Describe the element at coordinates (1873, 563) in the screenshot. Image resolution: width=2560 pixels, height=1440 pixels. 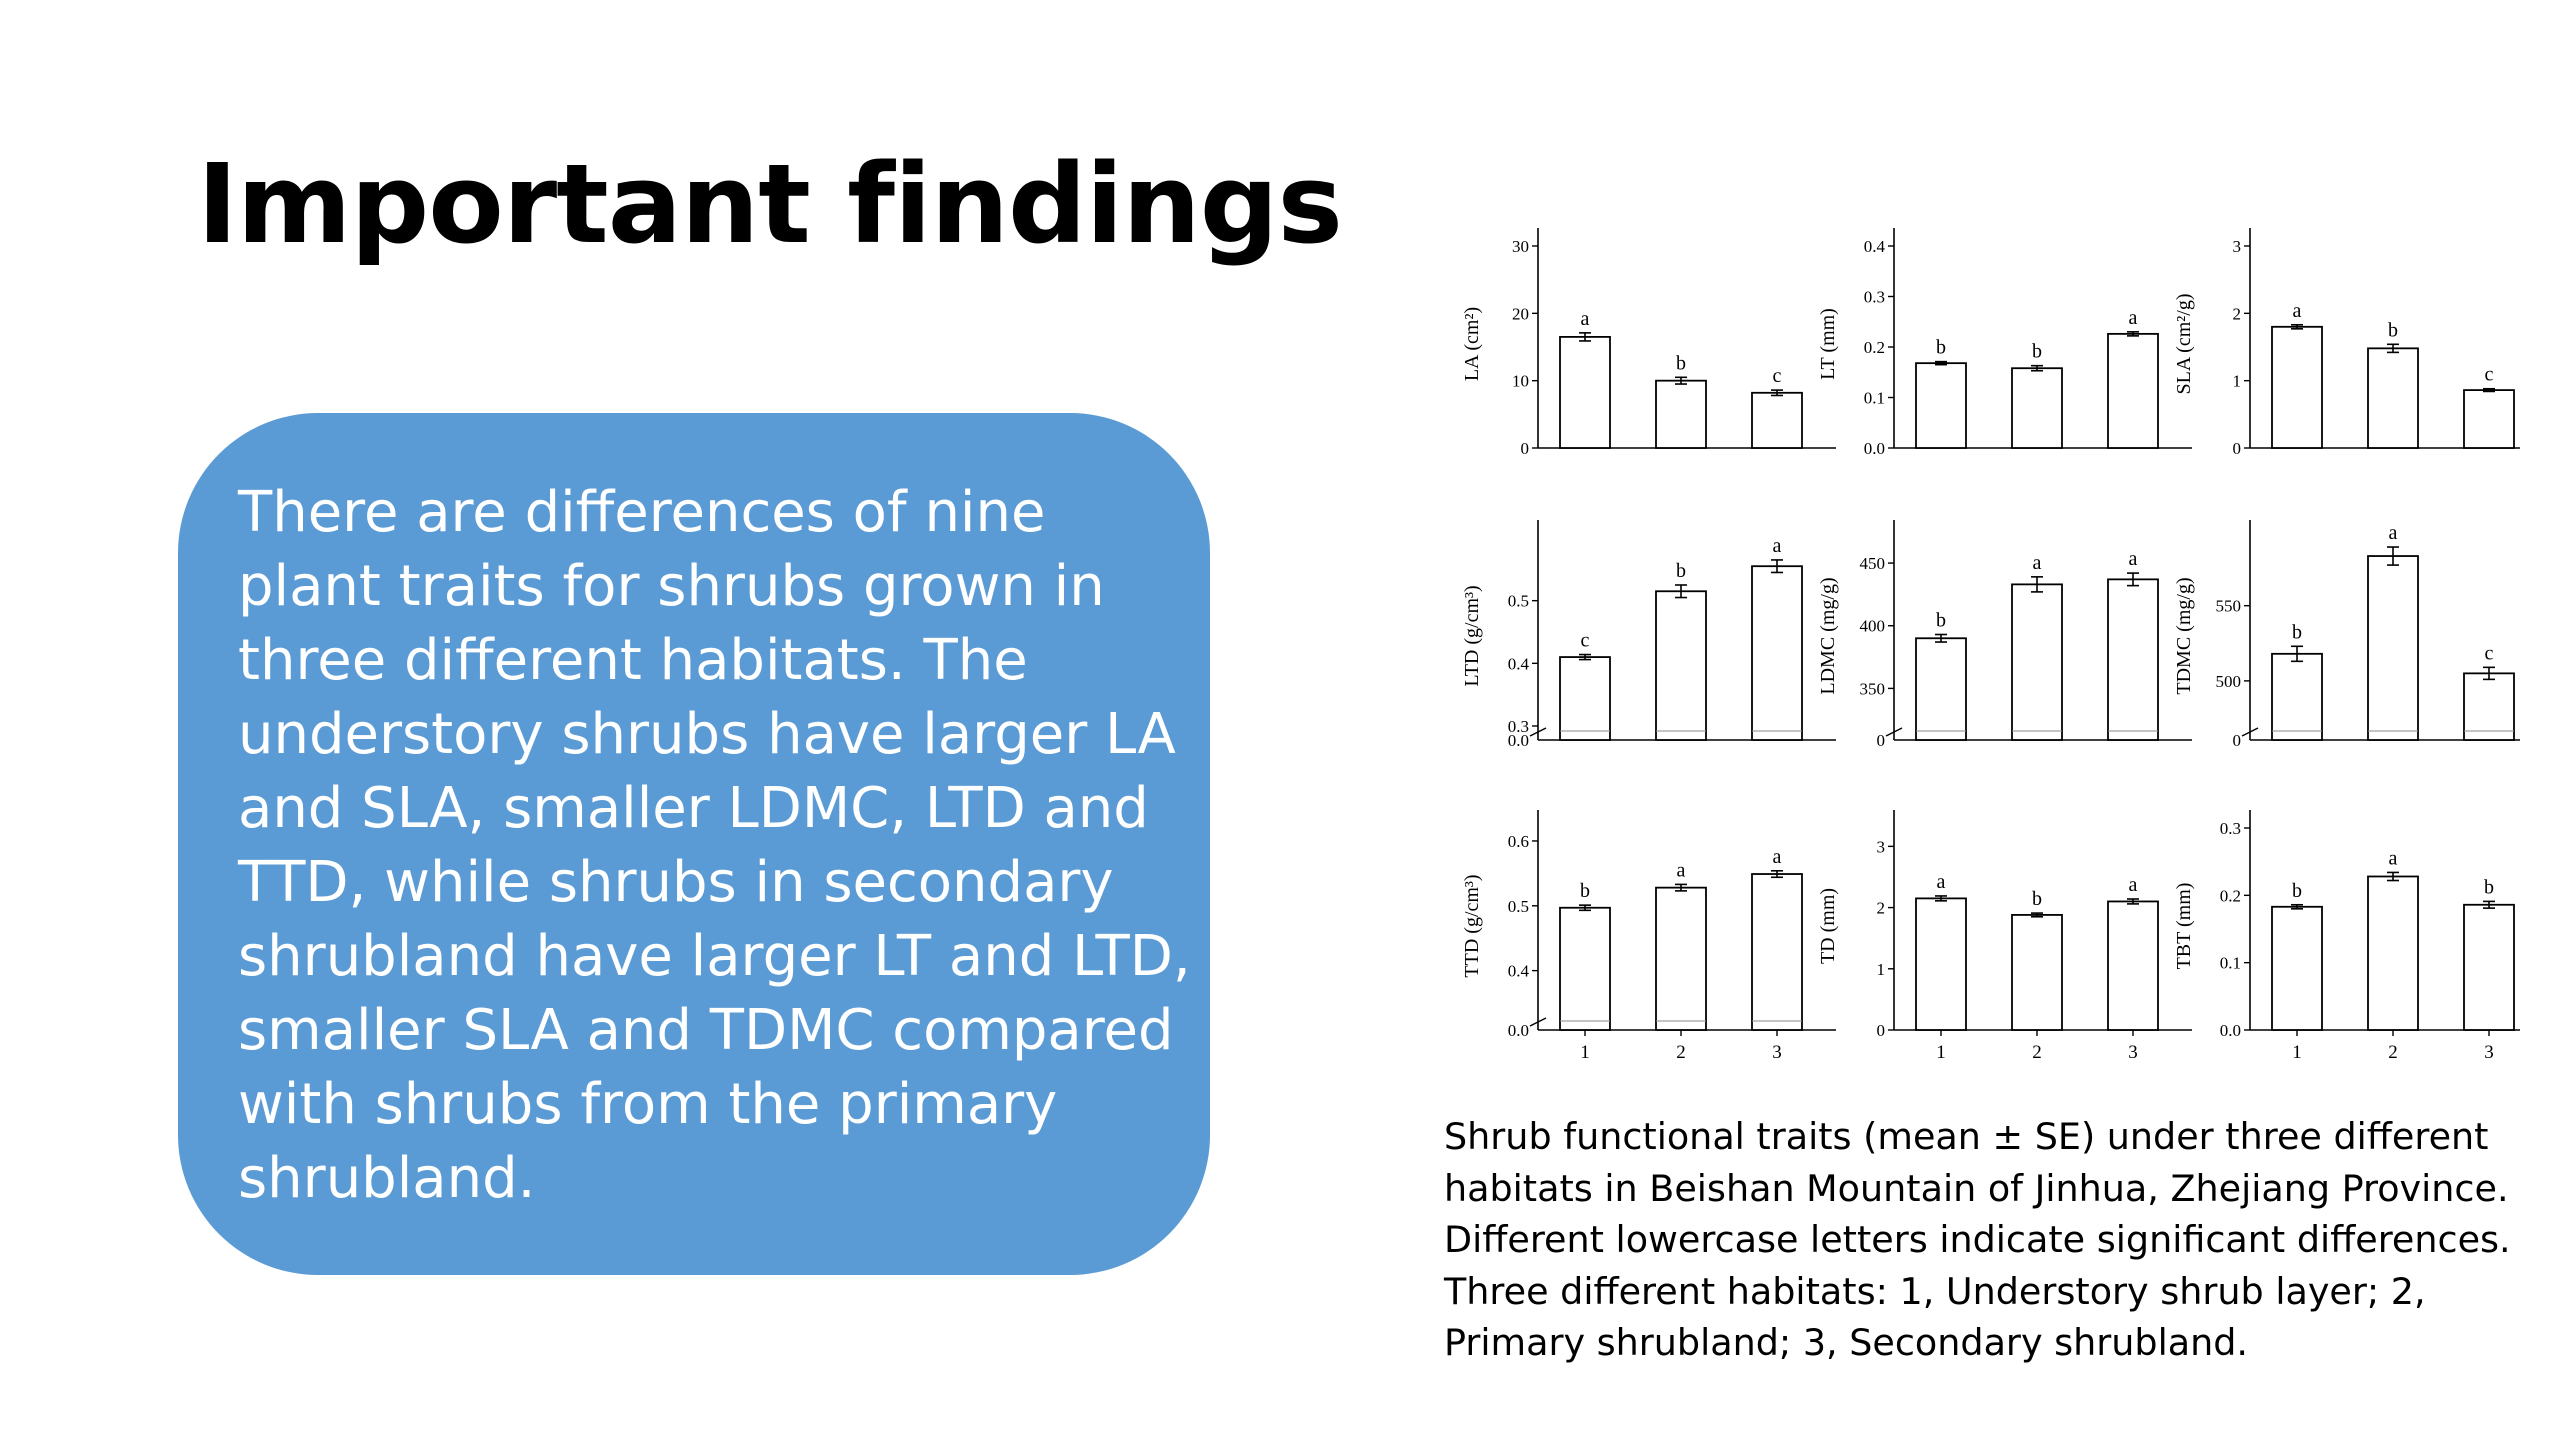
I see `y-tick-label: 450` at that location.